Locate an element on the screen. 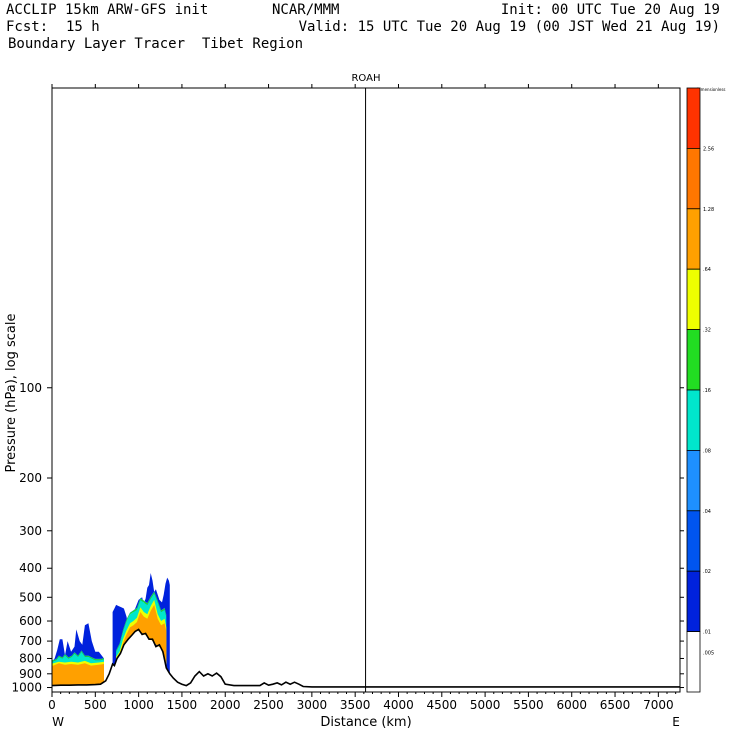  colorbar-label-8: 1.28 is located at coordinates (708, 210).